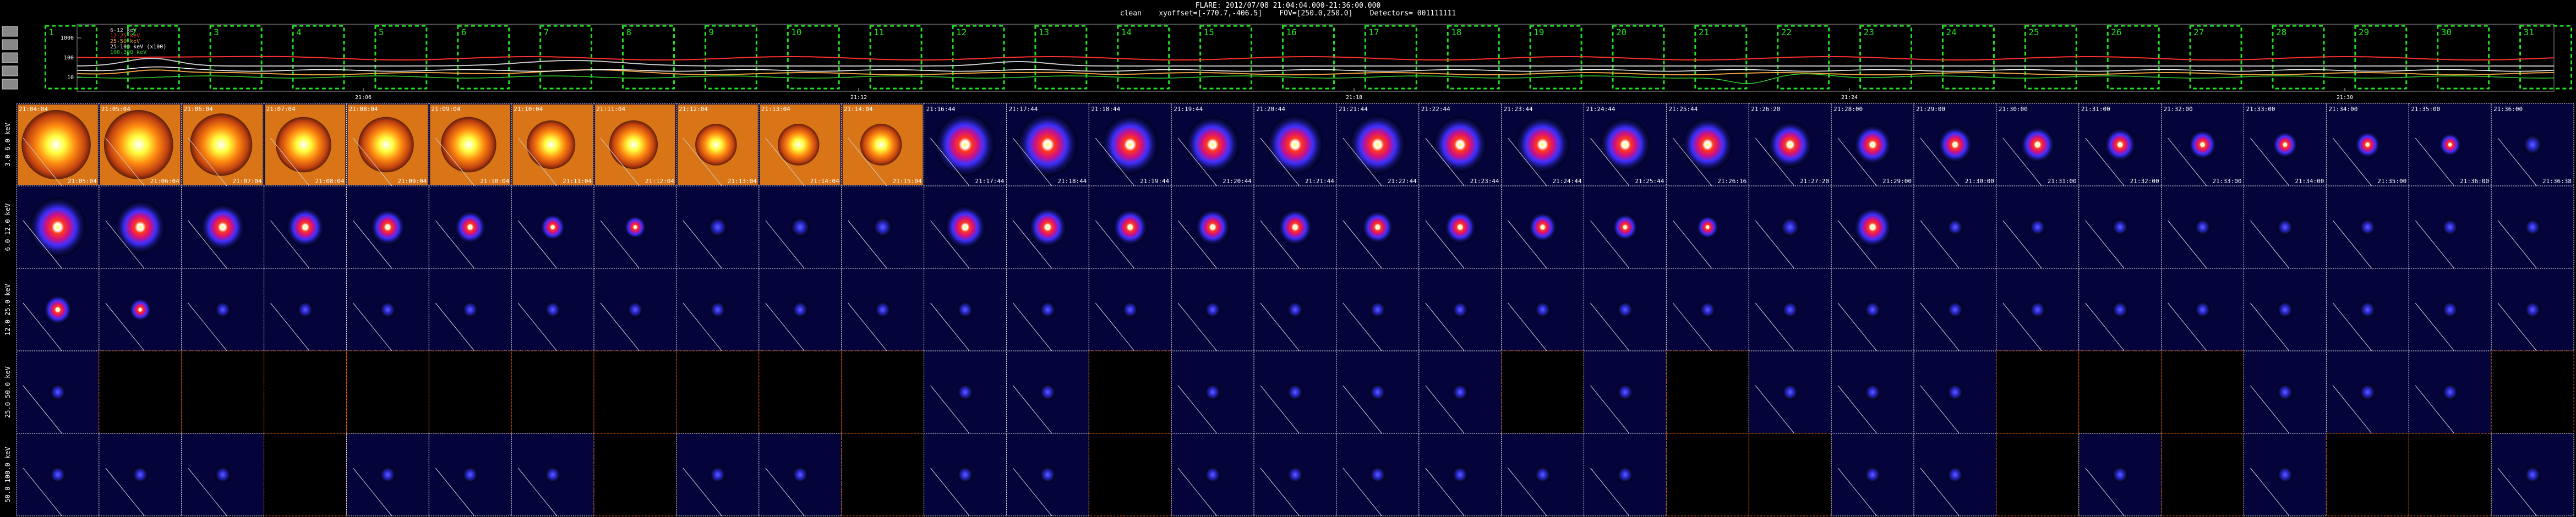 The width and height of the screenshot is (2576, 517). What do you see at coordinates (1539, 32) in the screenshot?
I see `interval-number: 19` at bounding box center [1539, 32].